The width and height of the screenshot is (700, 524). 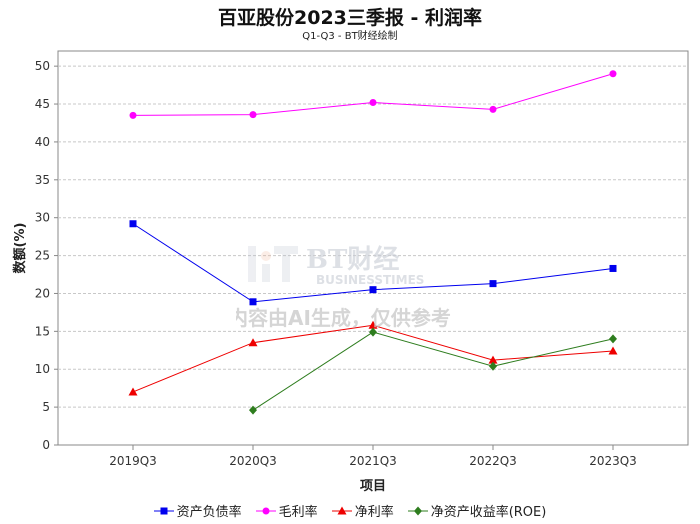 What do you see at coordinates (350, 18) in the screenshot?
I see `chart-title: 百亚股份2023三季报 - 利润率` at bounding box center [350, 18].